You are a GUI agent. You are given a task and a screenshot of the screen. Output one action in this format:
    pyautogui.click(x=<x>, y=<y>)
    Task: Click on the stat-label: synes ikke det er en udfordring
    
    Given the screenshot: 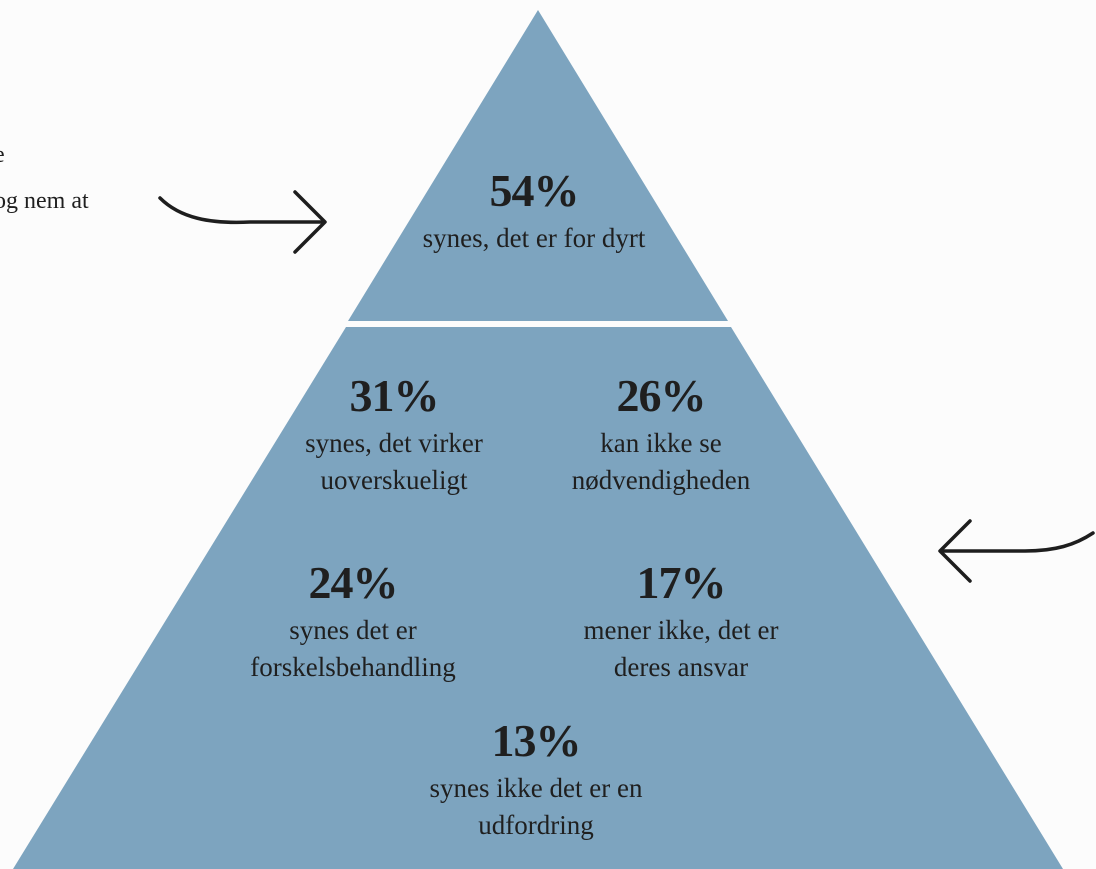 What is the action you would take?
    pyautogui.click(x=536, y=807)
    